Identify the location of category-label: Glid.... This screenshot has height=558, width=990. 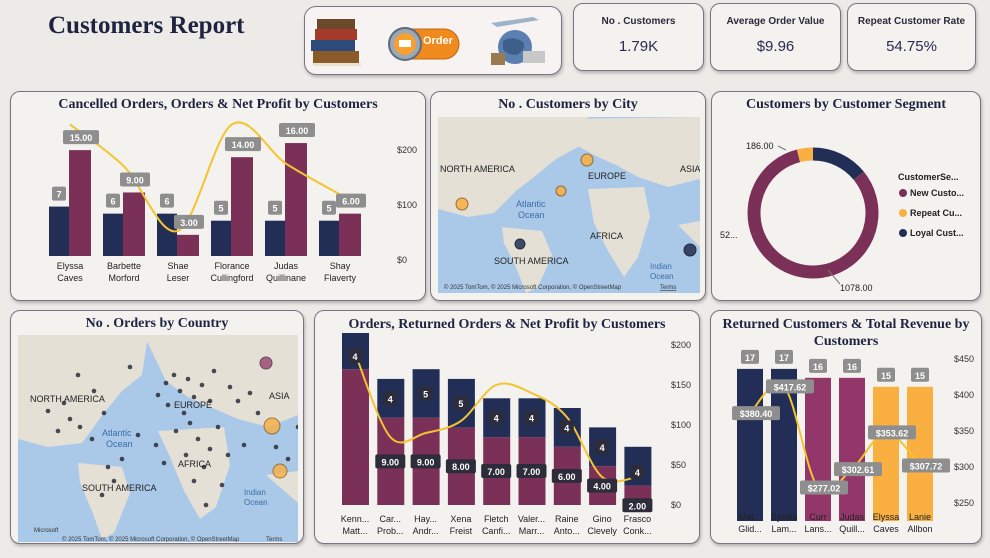
(750, 529).